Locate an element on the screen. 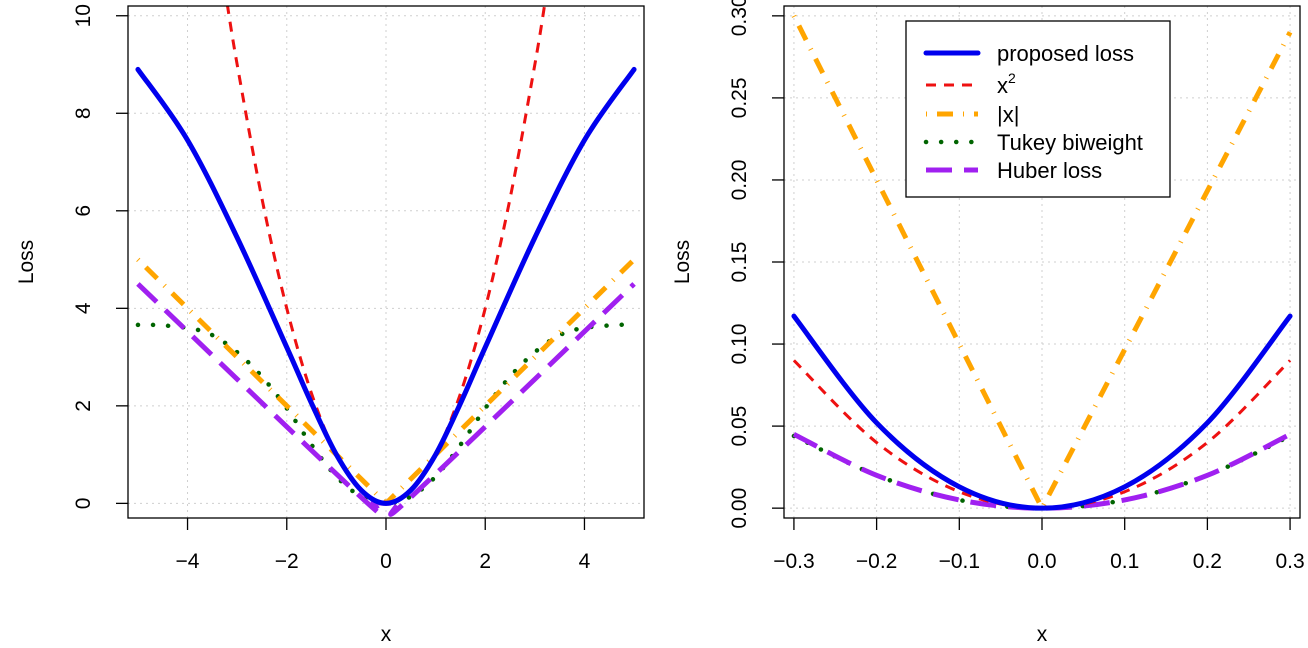 This screenshot has height=648, width=1308. y-tick-label: 10 is located at coordinates (83, 15).